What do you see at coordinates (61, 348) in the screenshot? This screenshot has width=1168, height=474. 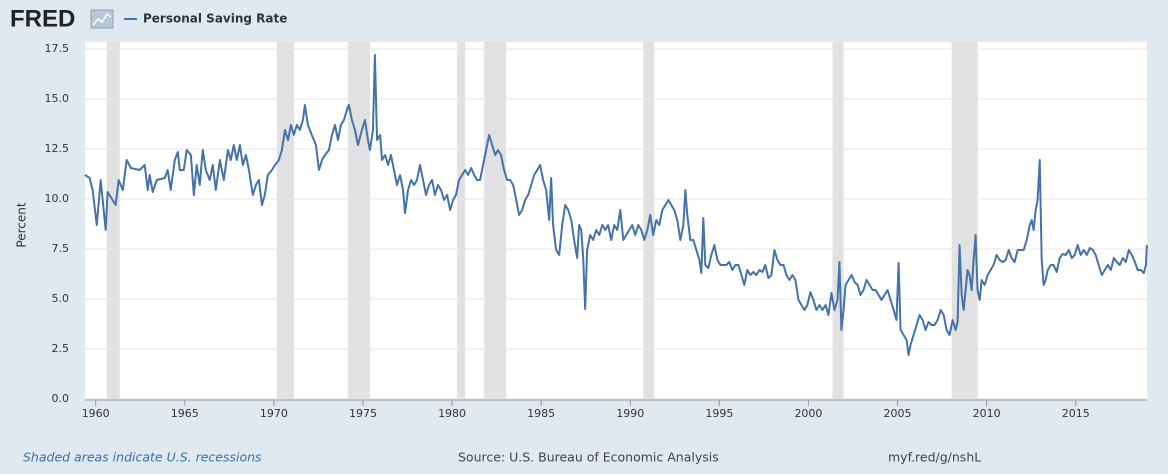 I see `y-tick-label: 2.5` at bounding box center [61, 348].